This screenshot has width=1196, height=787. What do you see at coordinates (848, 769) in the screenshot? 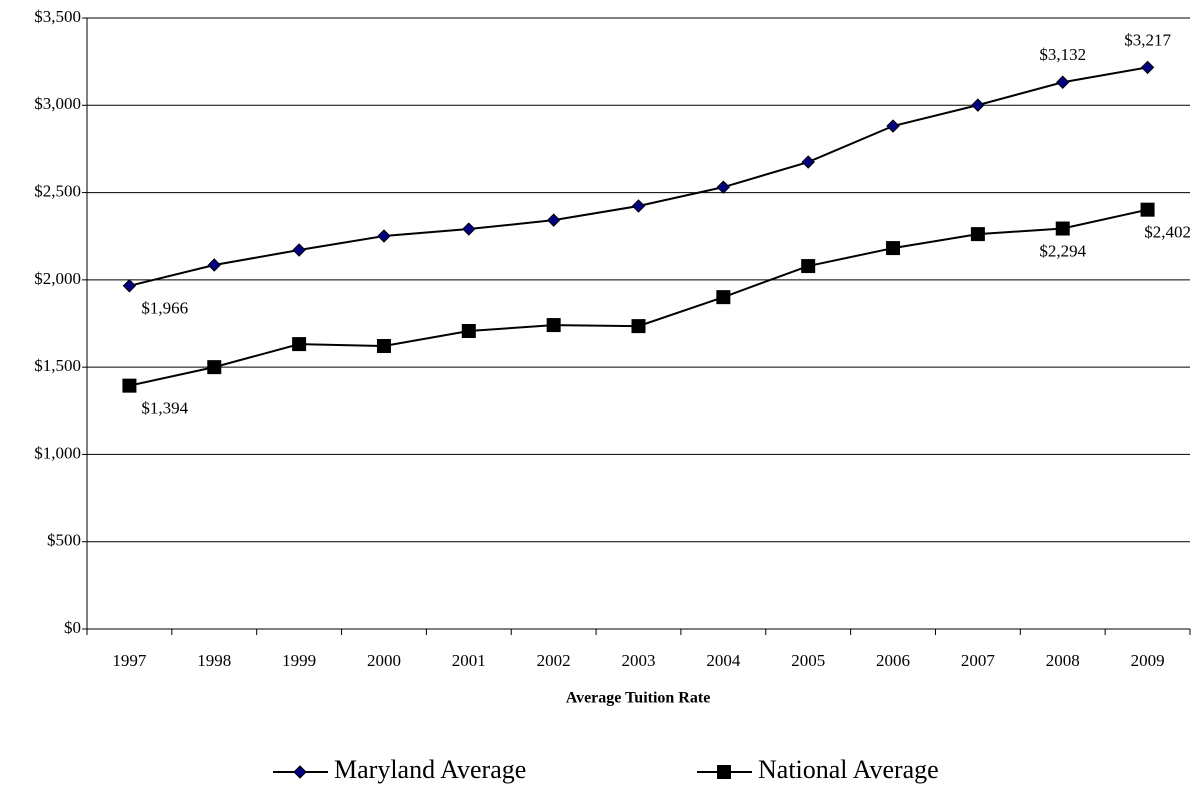
I see `legend-label: National Average` at bounding box center [848, 769].